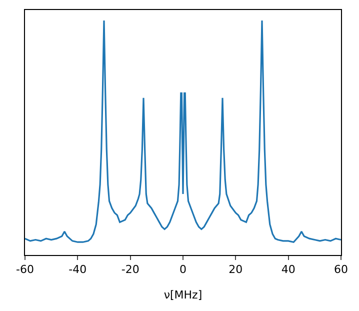  What do you see at coordinates (130, 269) in the screenshot?
I see `x-tick-label: -20` at bounding box center [130, 269].